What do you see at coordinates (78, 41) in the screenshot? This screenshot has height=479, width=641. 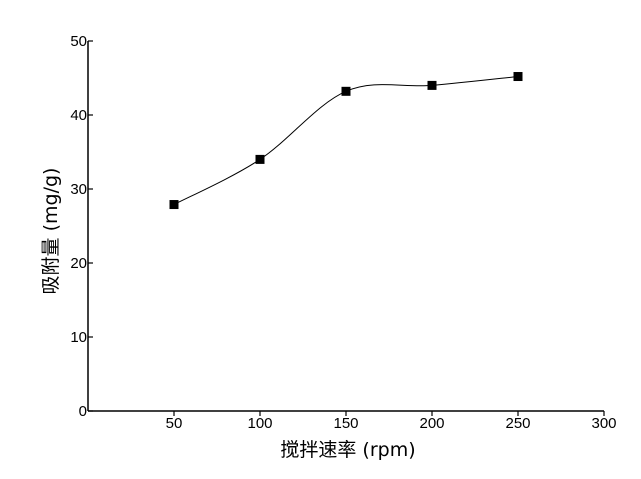 I see `y-tick-label: 50` at bounding box center [78, 41].